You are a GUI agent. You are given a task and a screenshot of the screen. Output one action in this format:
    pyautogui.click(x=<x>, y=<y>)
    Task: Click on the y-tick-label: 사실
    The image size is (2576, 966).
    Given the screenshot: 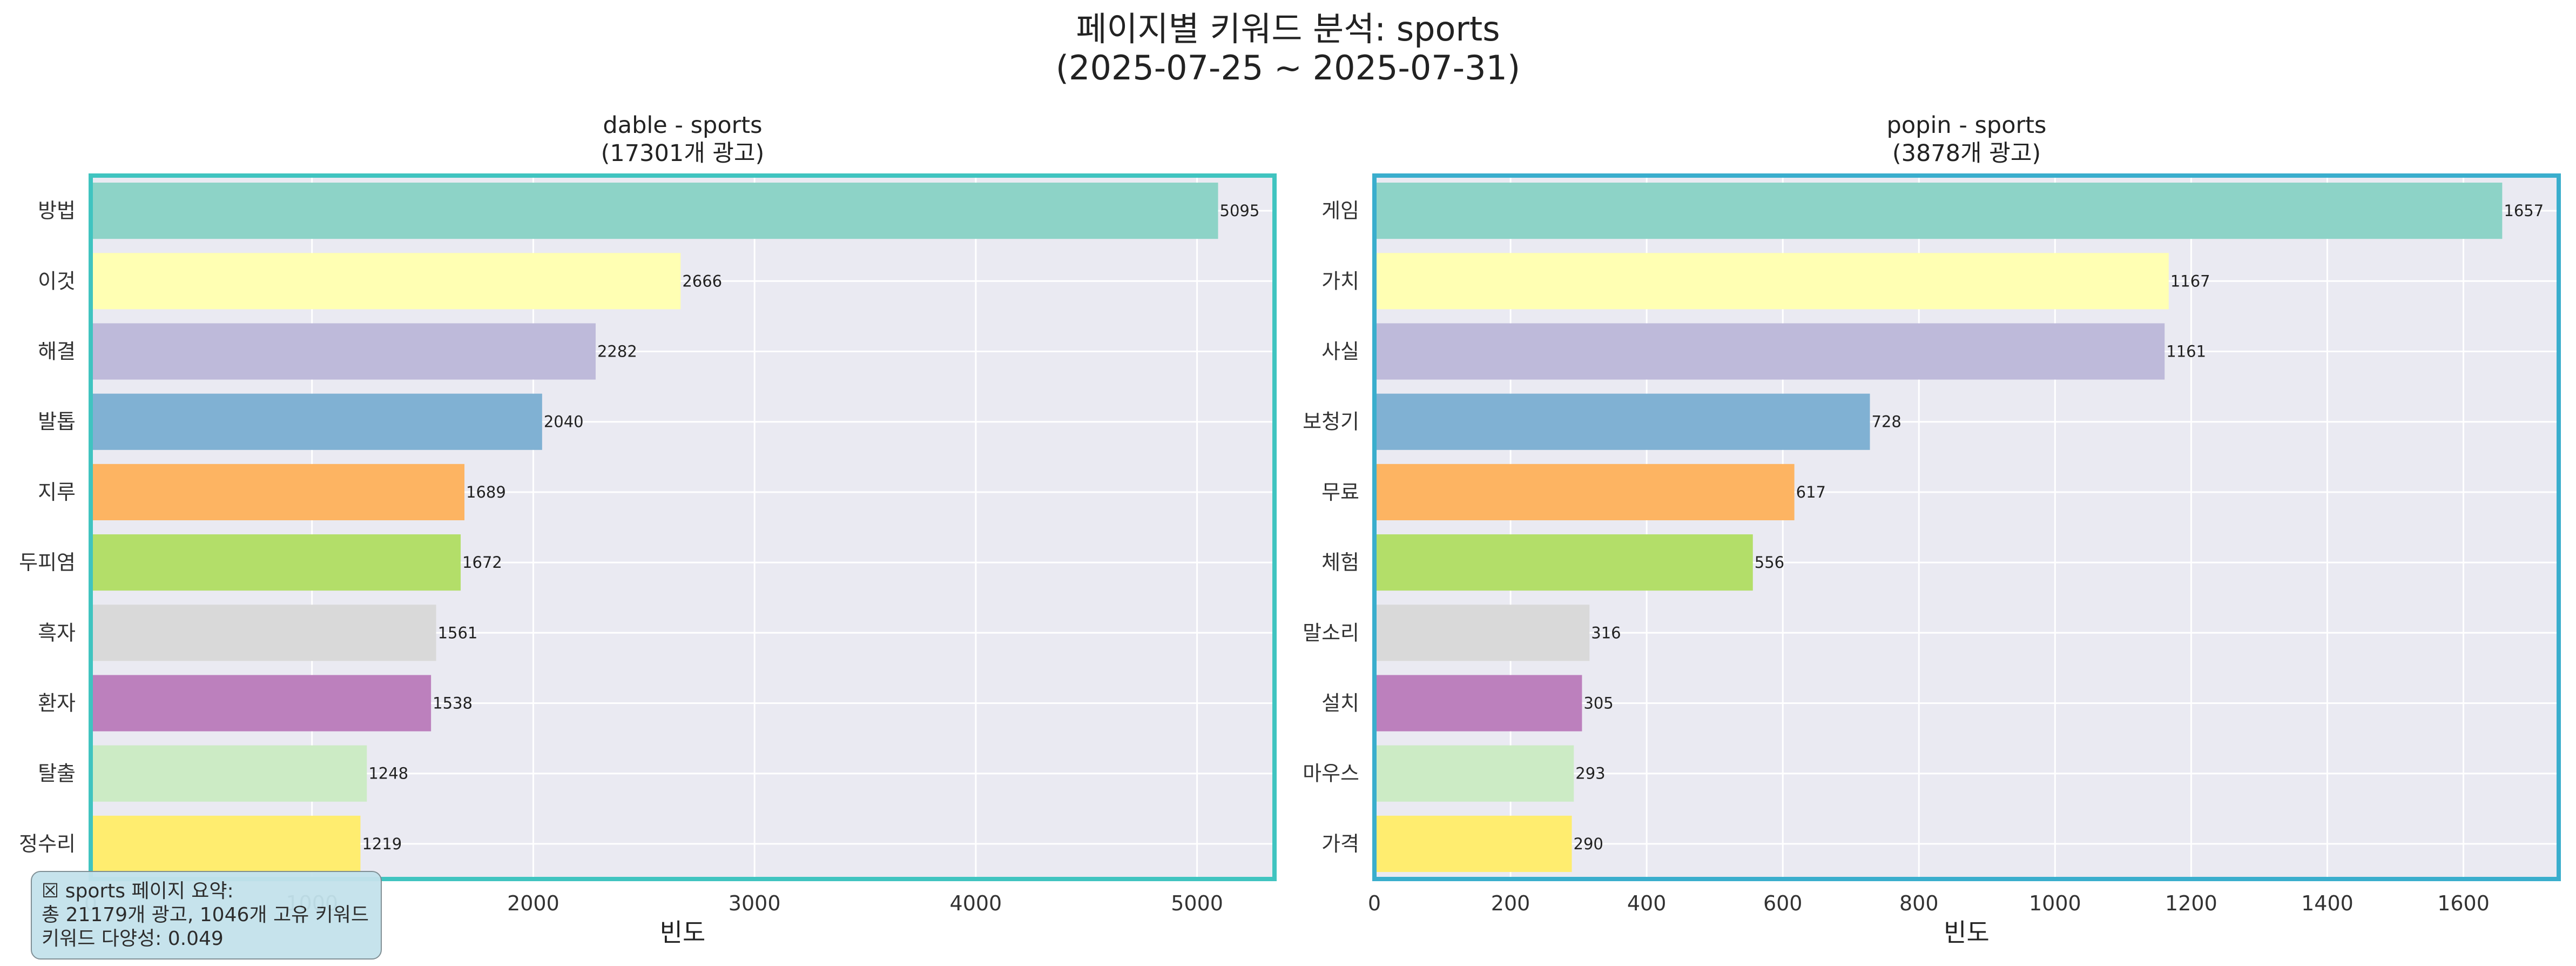 What is the action you would take?
    pyautogui.click(x=1340, y=352)
    